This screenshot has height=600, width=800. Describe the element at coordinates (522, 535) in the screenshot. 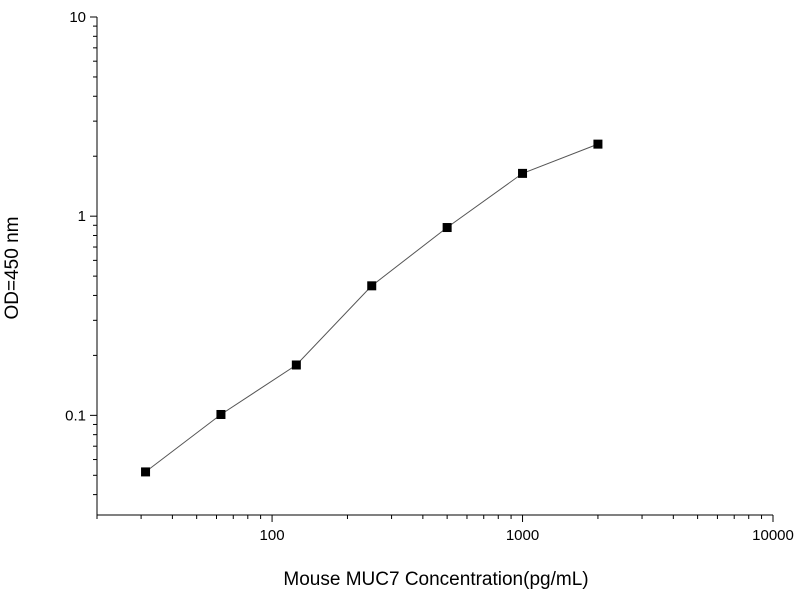

I see `x-tick-label: 1000` at that location.